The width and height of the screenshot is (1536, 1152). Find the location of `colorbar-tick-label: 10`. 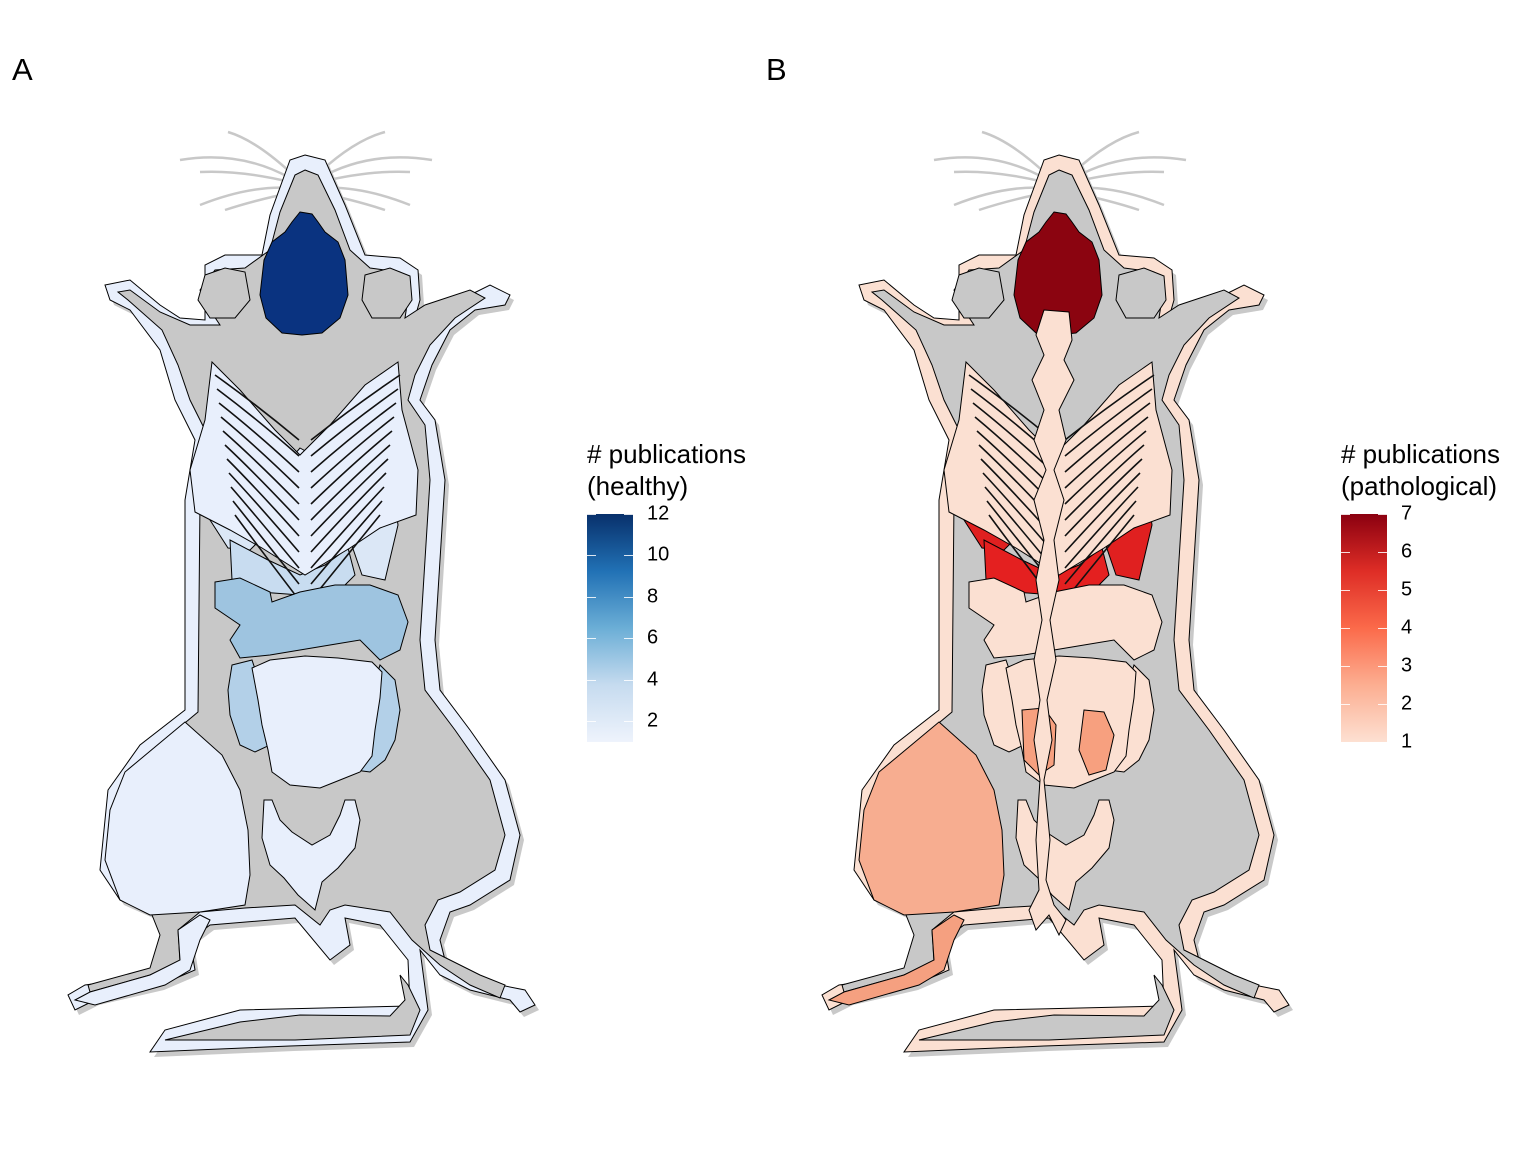

colorbar-tick-label: 10 is located at coordinates (658, 554).